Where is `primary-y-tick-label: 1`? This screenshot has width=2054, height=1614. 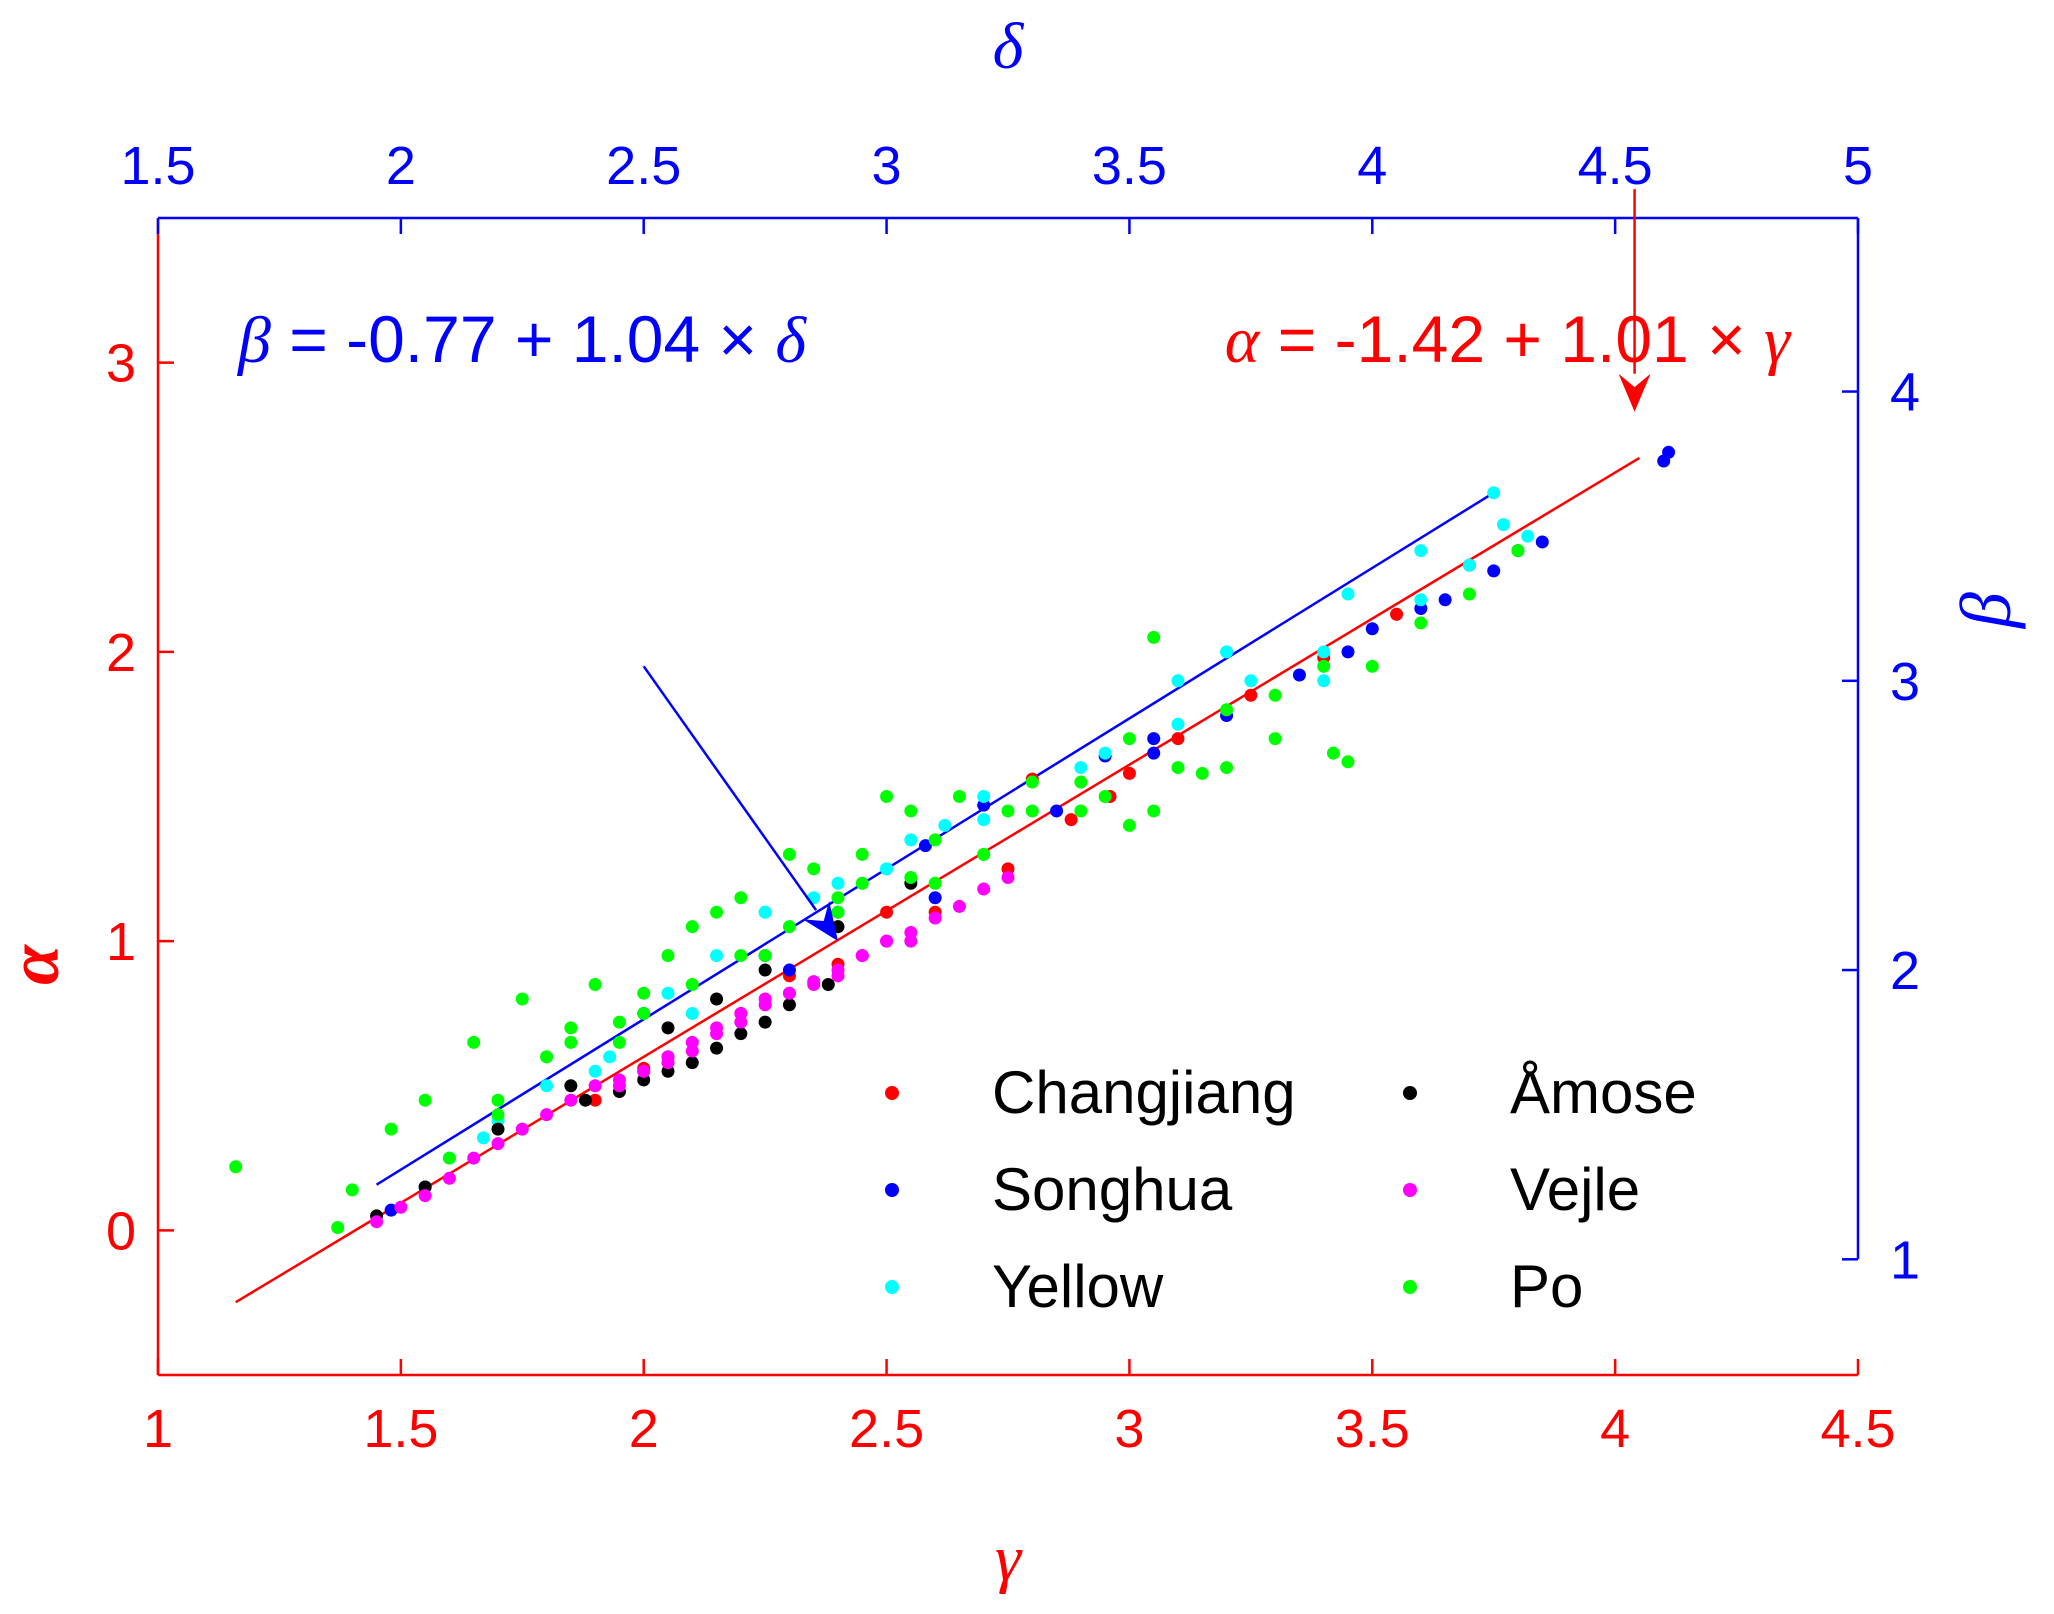 primary-y-tick-label: 1 is located at coordinates (121, 942).